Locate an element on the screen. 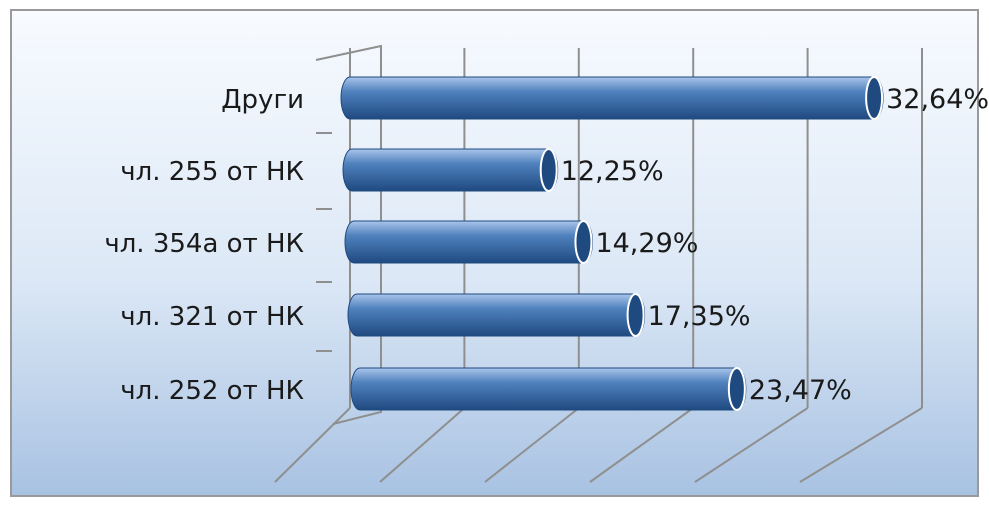 This screenshot has height=507, width=989. category-label-2: чл. 354а от НК is located at coordinates (204, 244).